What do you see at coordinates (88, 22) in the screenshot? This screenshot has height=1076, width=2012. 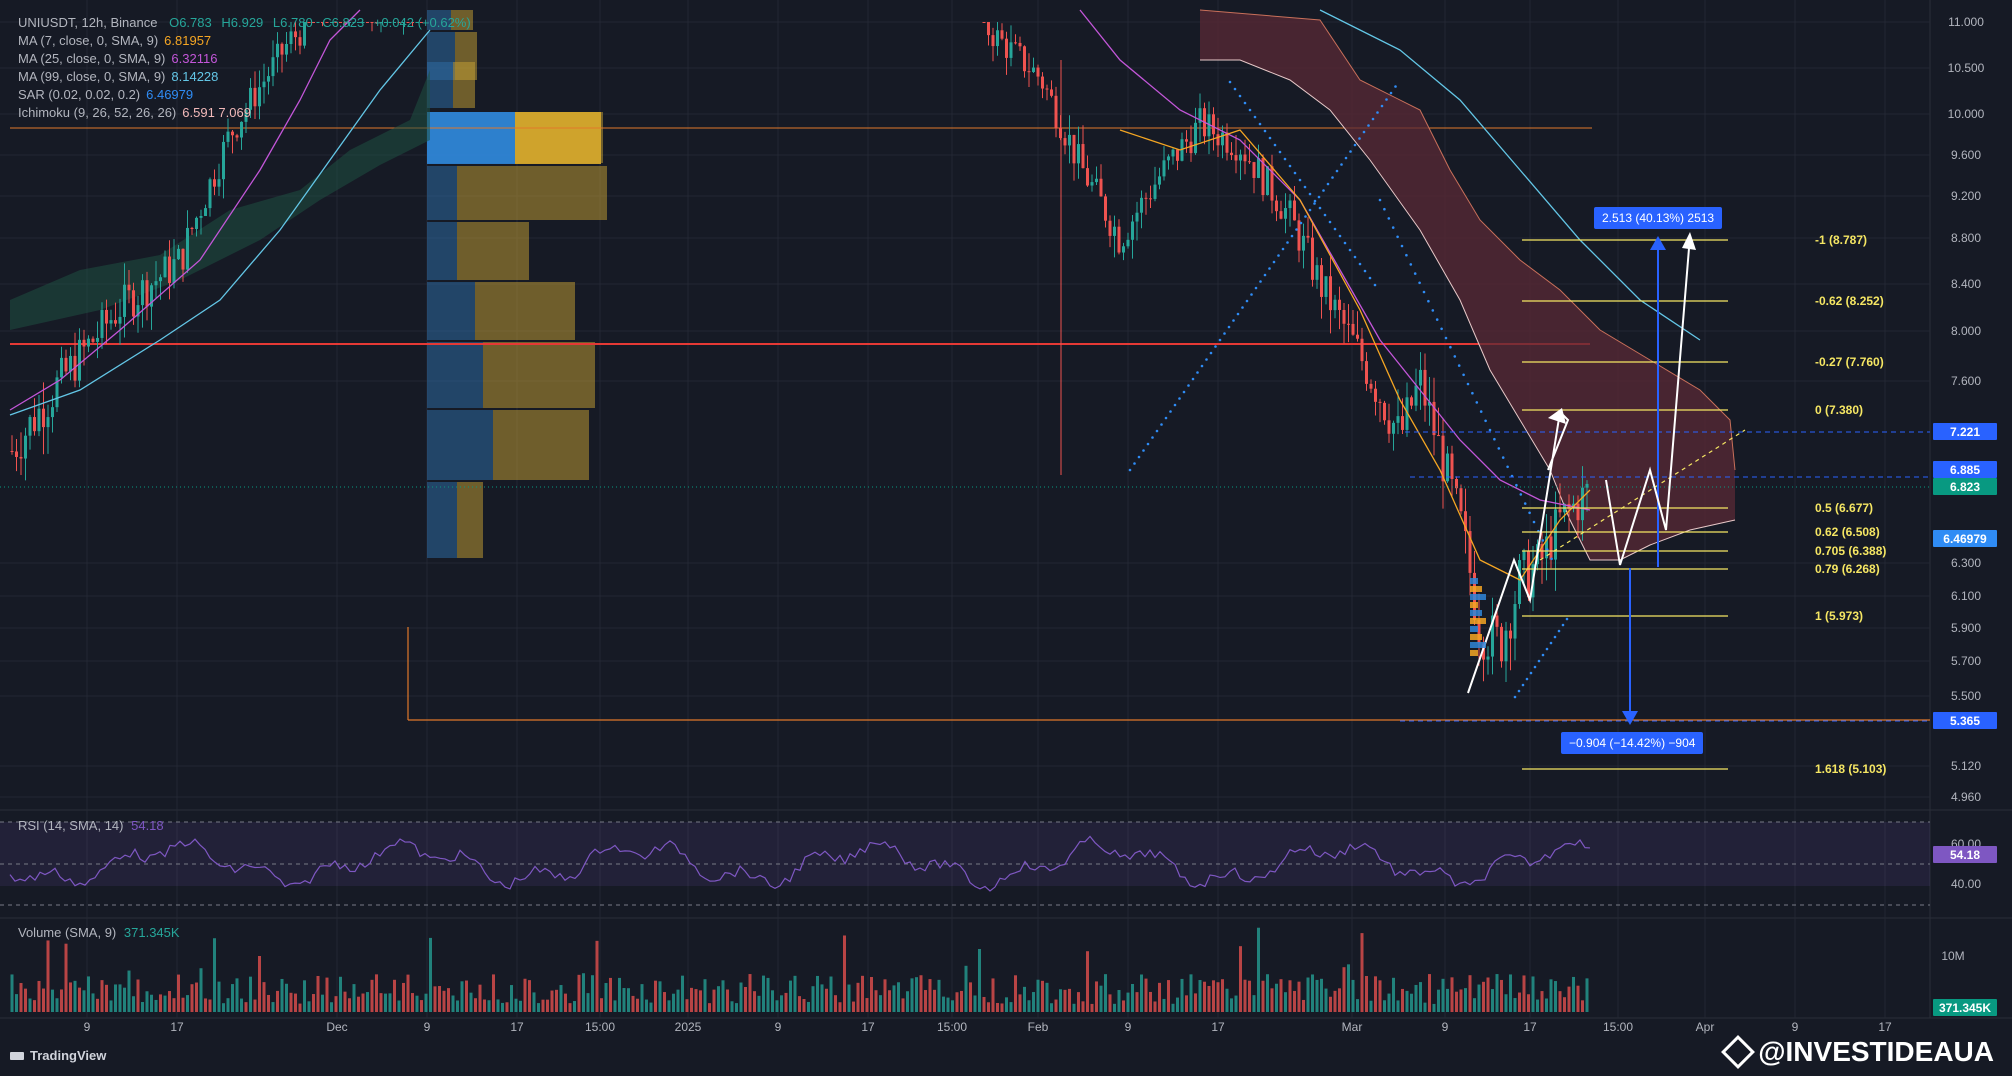 I see `symbol-title: UNIUSDT, 12h, Binance` at bounding box center [88, 22].